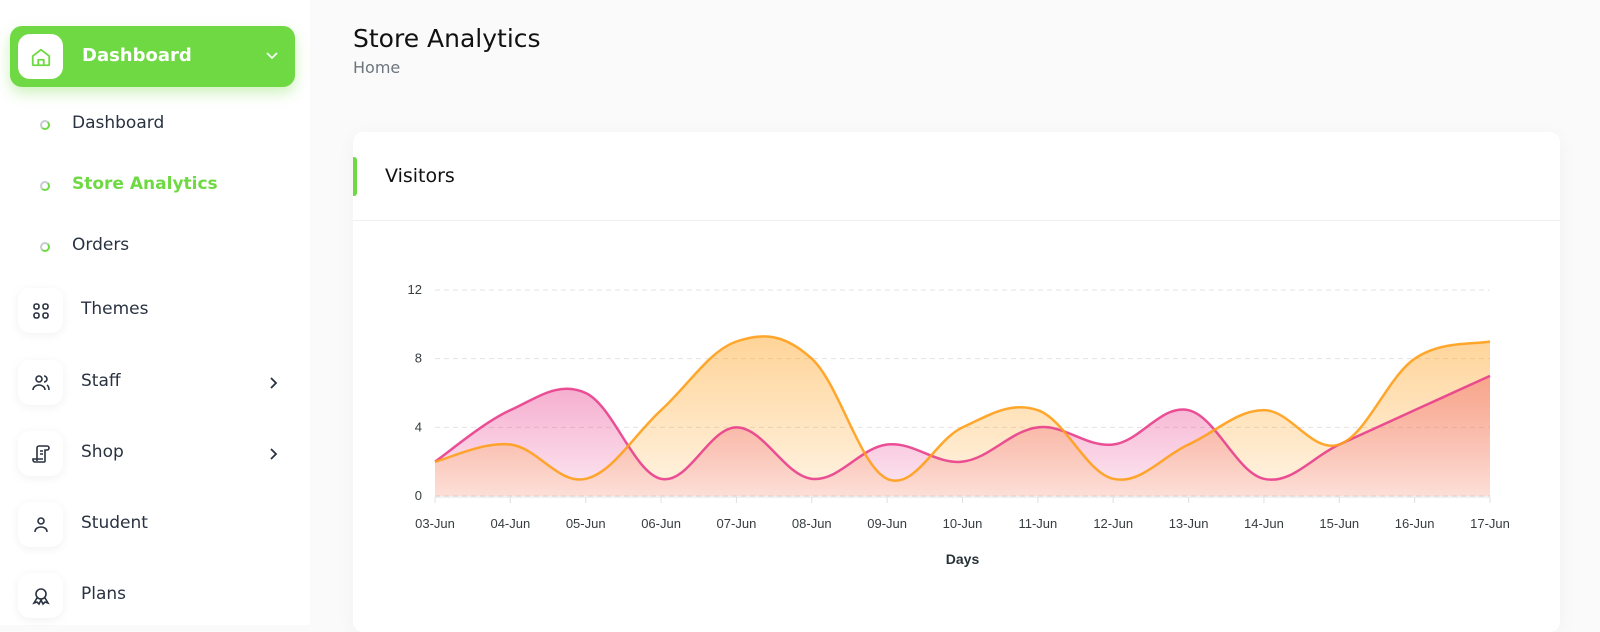  Describe the element at coordinates (418, 426) in the screenshot. I see `y-tick-label: 4` at that location.